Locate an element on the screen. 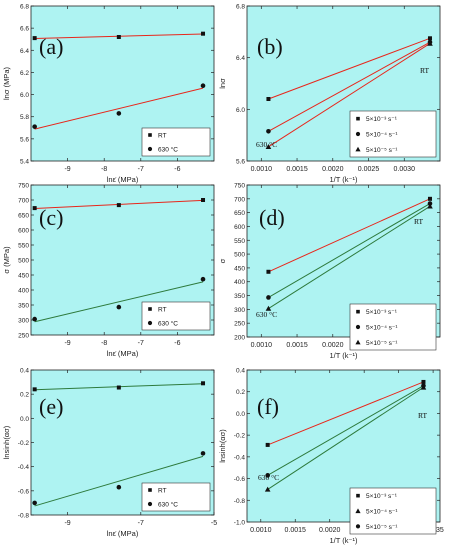 This screenshot has height=550, width=454. y-tick-label: -0.4 is located at coordinates (24, 467).